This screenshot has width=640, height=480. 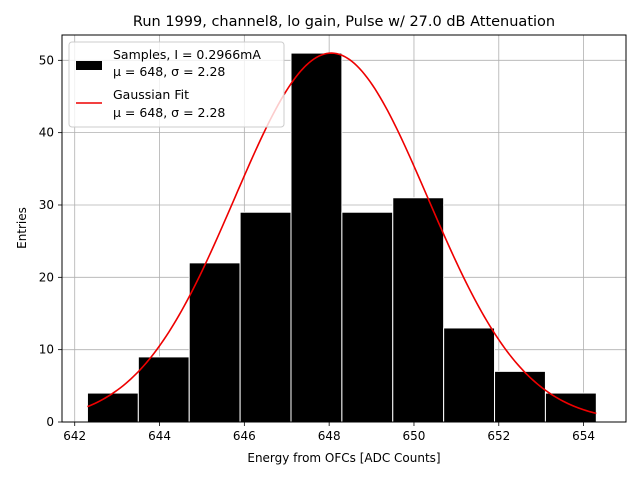 I want to click on y-tick-label: 30, so click(x=46, y=205).